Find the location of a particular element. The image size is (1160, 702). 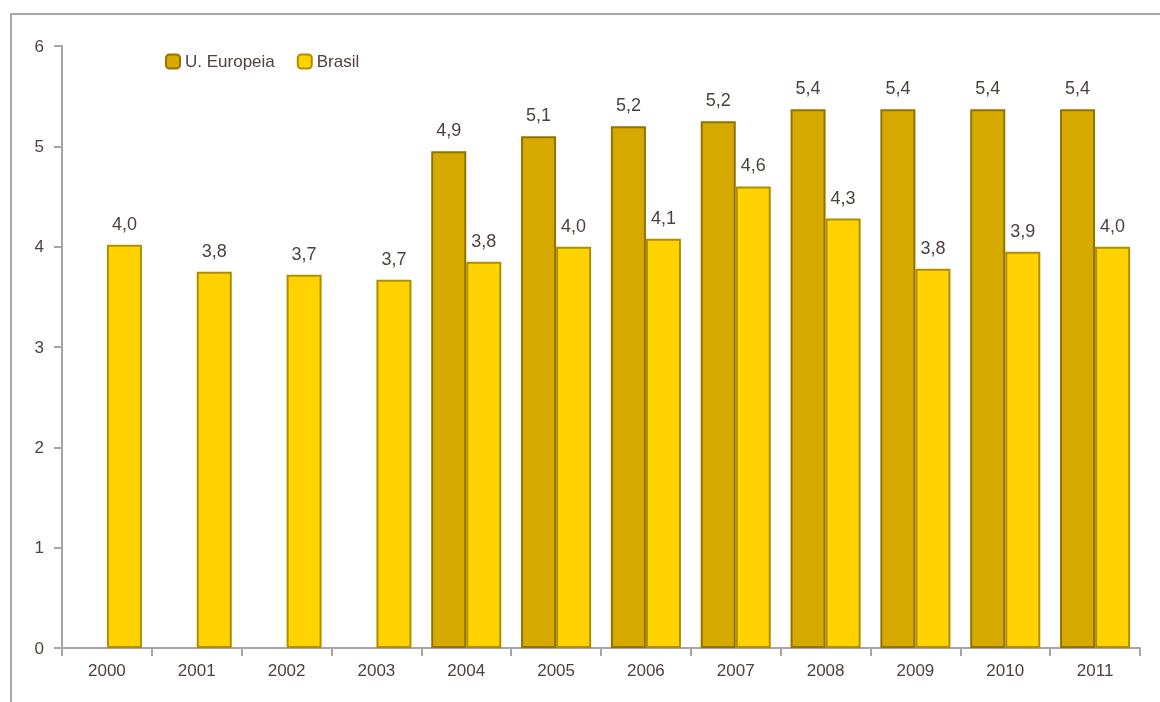

x-tick-label: 2001 is located at coordinates (196, 670).